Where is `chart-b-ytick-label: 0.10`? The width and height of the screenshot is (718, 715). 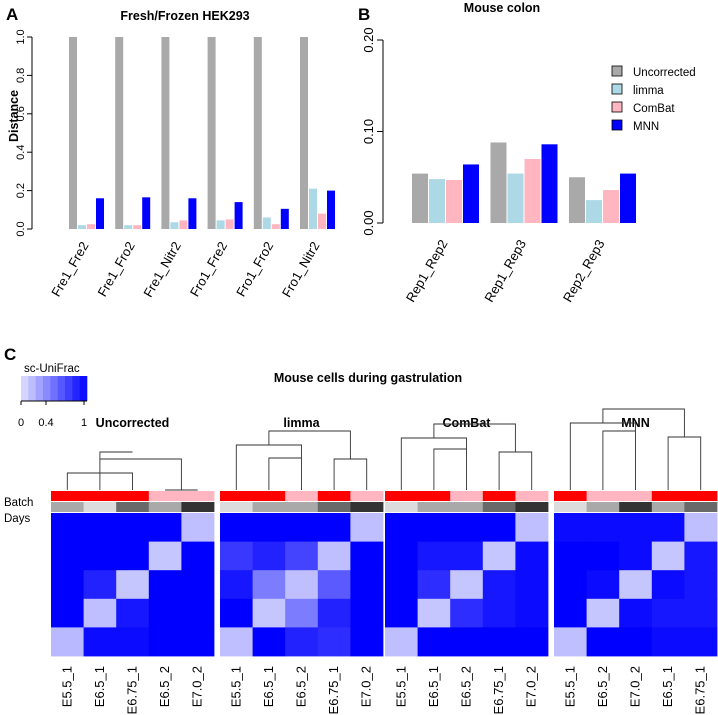 chart-b-ytick-label: 0.10 is located at coordinates (368, 131).